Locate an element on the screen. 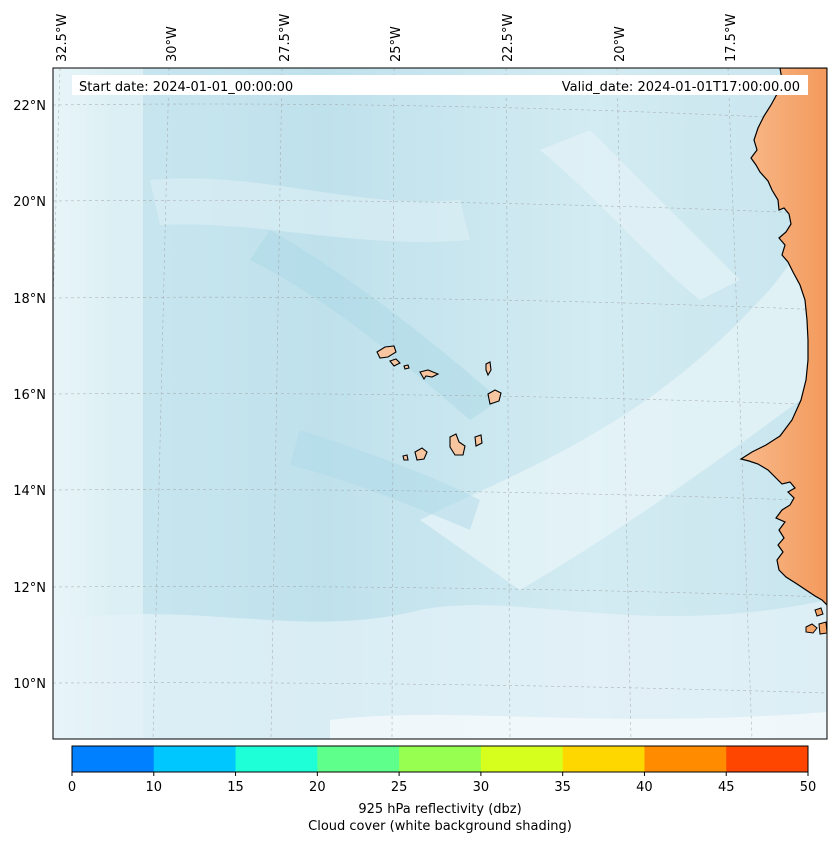  lon-label: 30°W is located at coordinates (172, 44).